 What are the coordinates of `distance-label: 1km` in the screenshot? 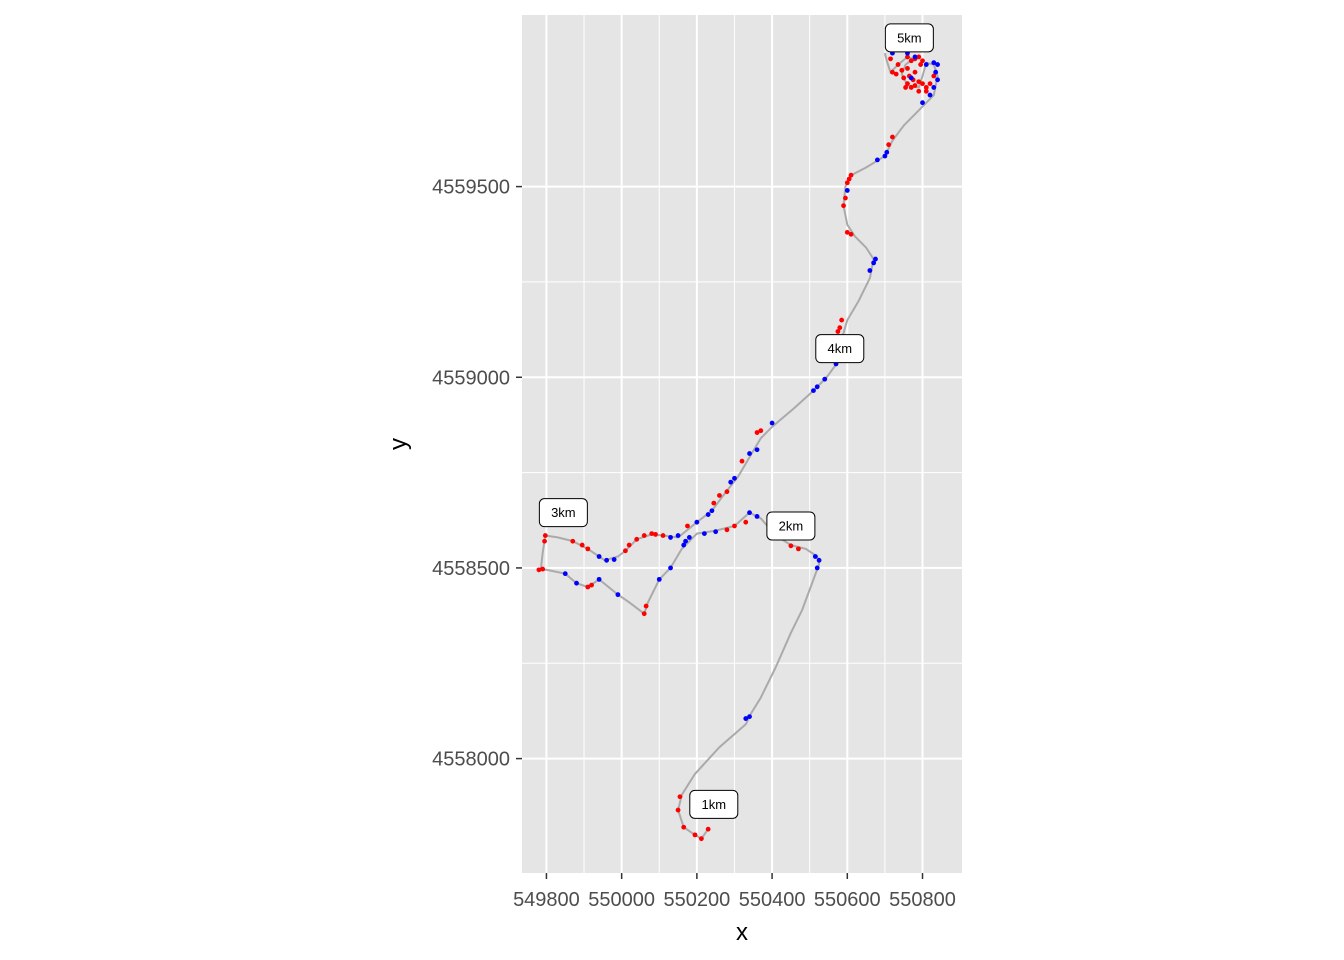 It's located at (714, 804).